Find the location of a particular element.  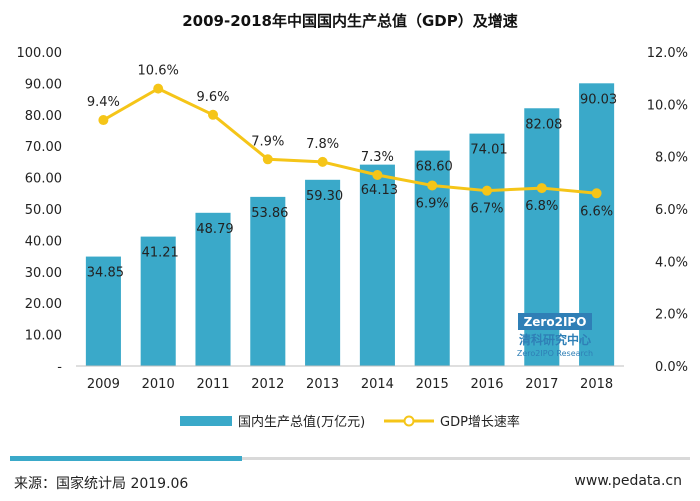

growth-point-2014 is located at coordinates (377, 174).